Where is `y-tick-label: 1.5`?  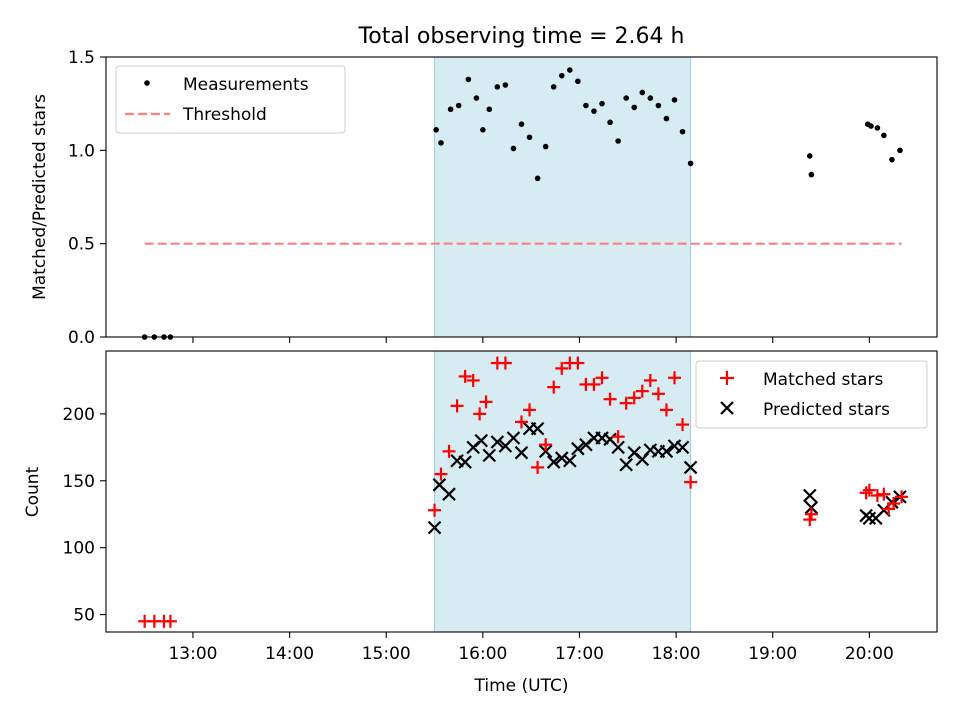 y-tick-label: 1.5 is located at coordinates (81, 58).